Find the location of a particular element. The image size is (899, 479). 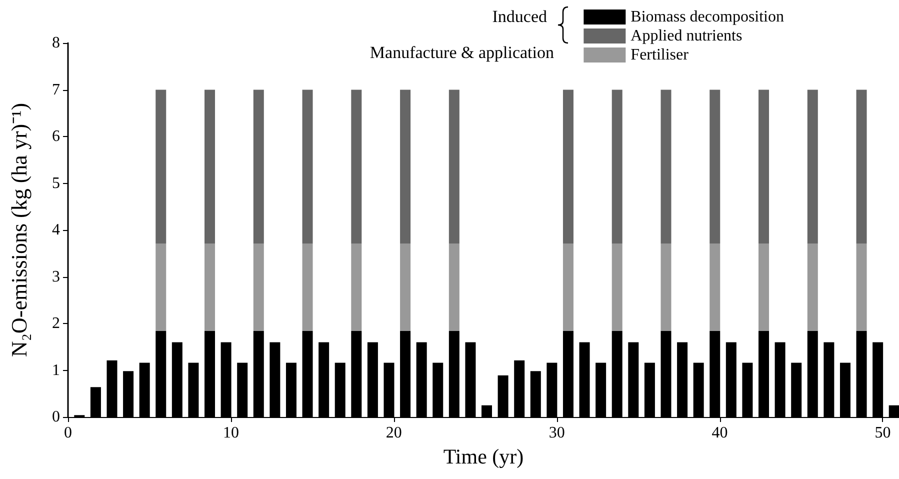

x-axis-title: Time (yr) is located at coordinates (483, 456).